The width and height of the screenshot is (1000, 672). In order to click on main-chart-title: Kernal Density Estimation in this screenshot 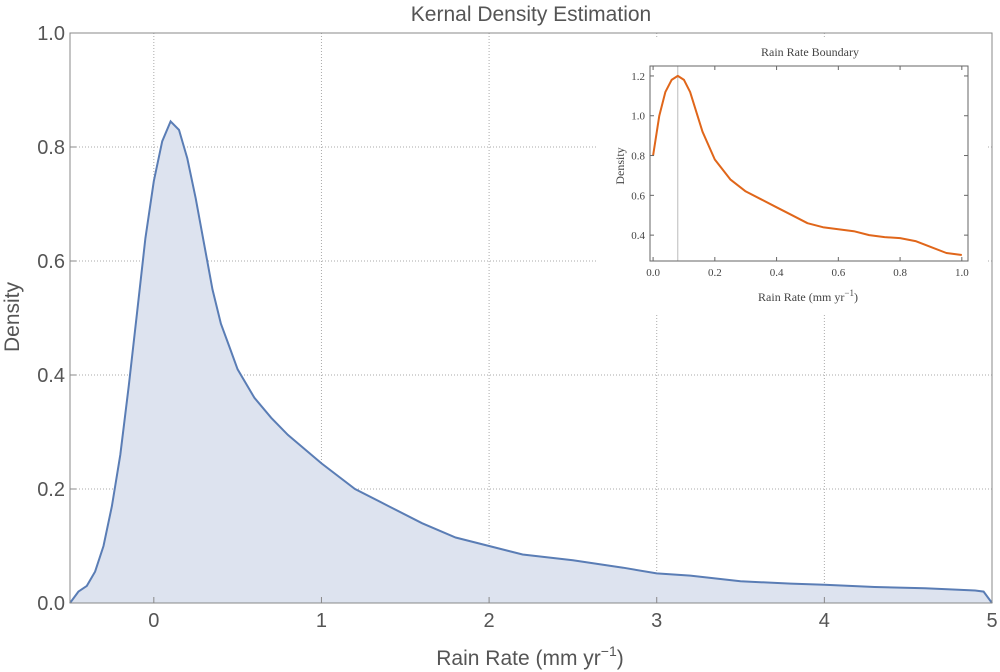, I will do `click(531, 14)`.